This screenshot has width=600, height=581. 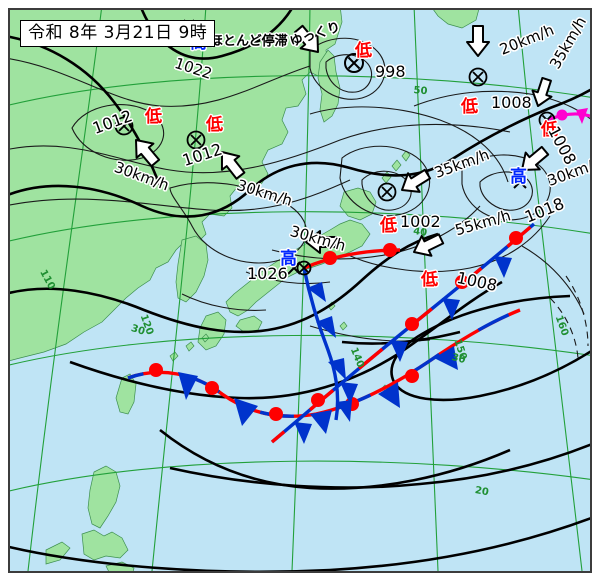 I want to click on isobar-bold-ph, so click(x=335, y=459).